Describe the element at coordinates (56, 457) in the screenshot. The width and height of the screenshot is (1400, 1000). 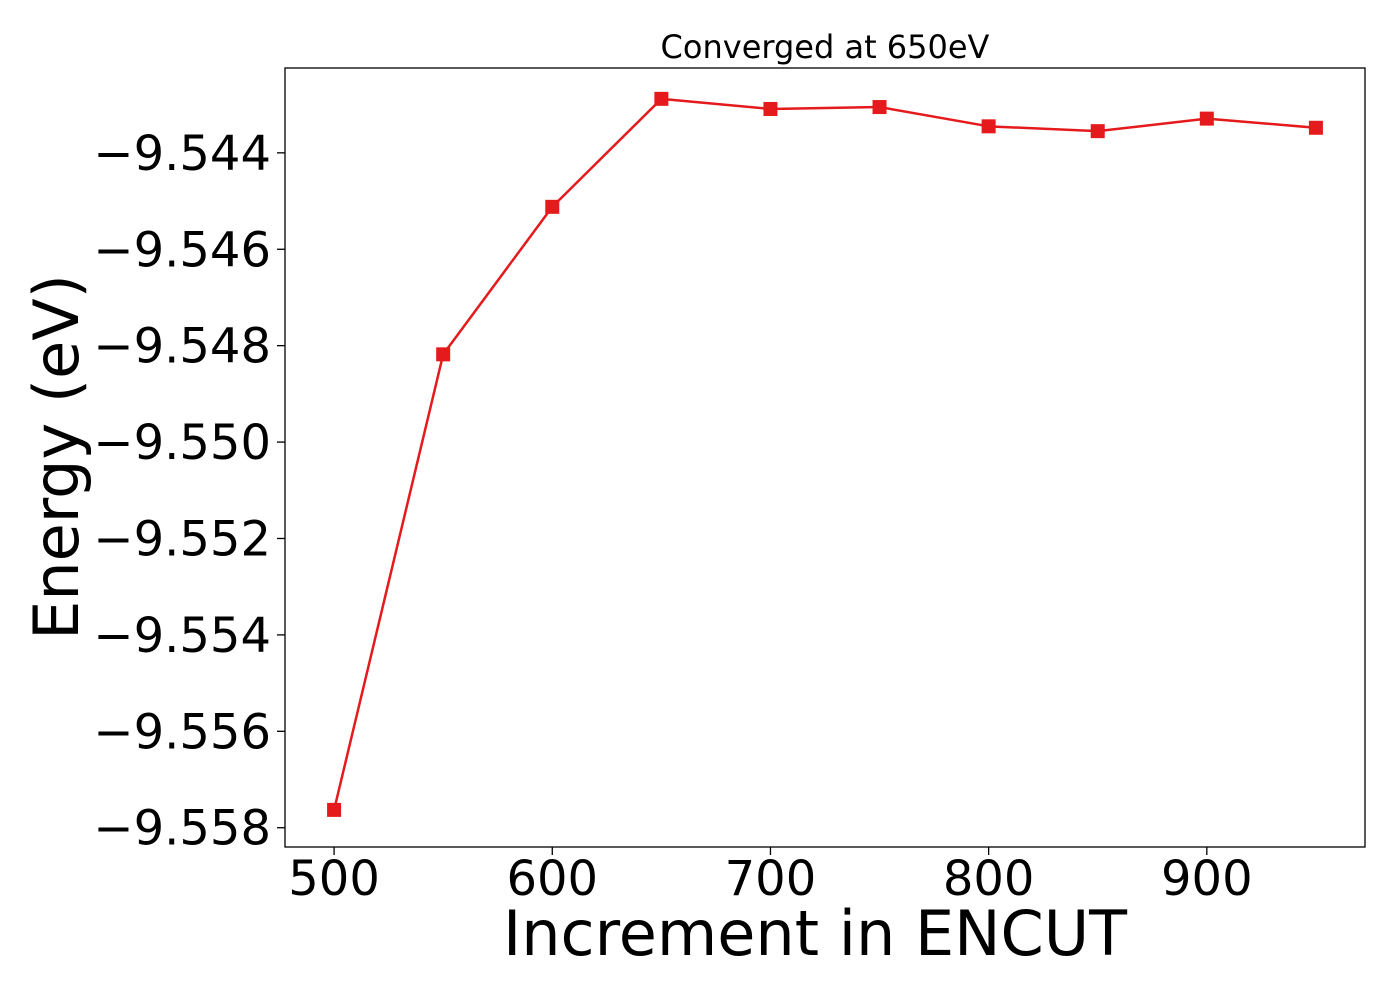
I see `y-axis-label: Energy (eV)` at that location.